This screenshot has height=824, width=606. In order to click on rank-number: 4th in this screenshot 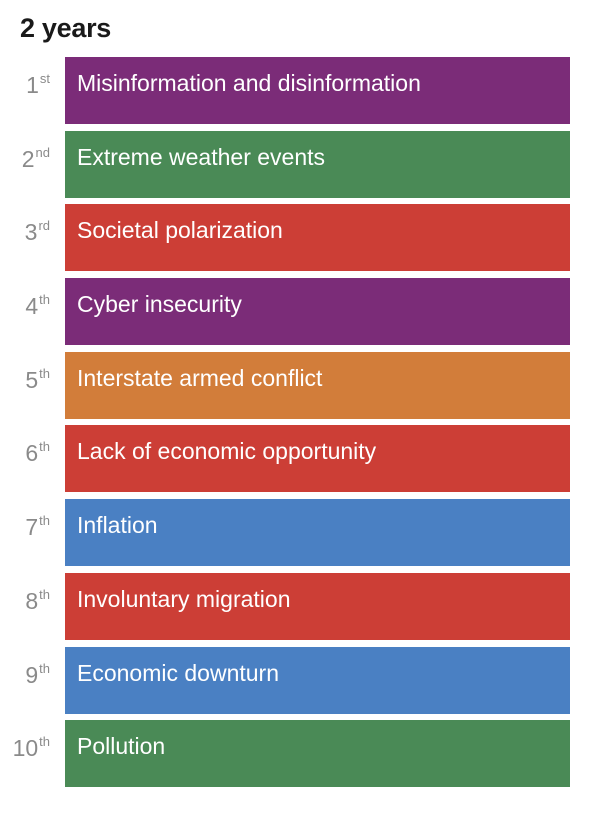, I will do `click(37, 306)`.